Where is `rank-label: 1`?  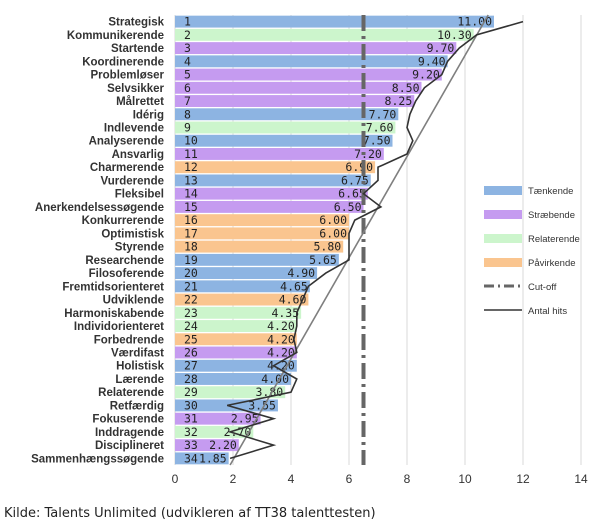
rank-label: 1 is located at coordinates (187, 22).